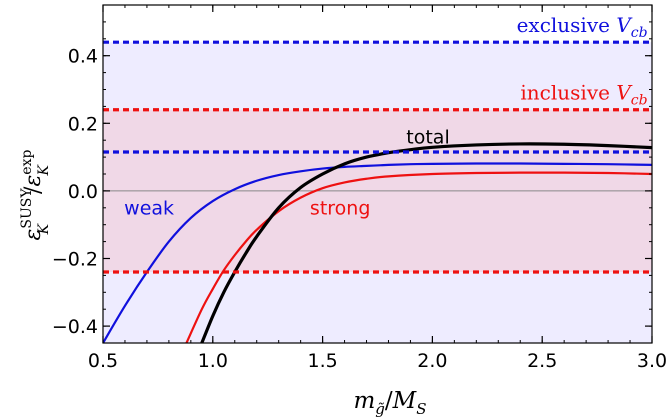  What do you see at coordinates (149, 209) in the screenshot?
I see `annotation-weak: weak` at bounding box center [149, 209].